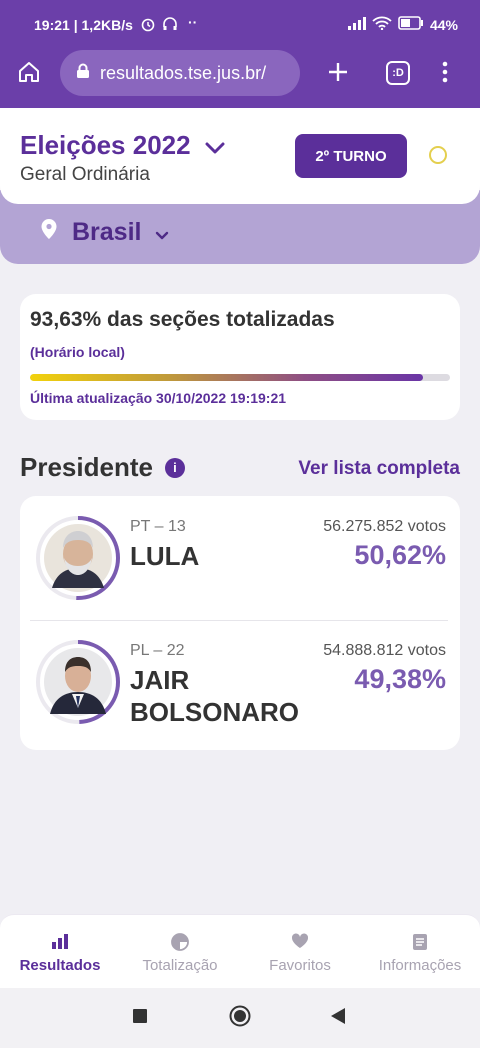 This screenshot has height=1048, width=480. Describe the element at coordinates (107, 232) in the screenshot. I see `location-label: Brasil` at that location.